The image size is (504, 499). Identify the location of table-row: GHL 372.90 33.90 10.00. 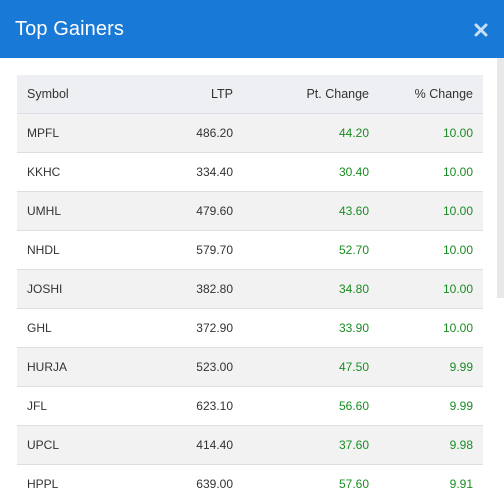
(250, 328).